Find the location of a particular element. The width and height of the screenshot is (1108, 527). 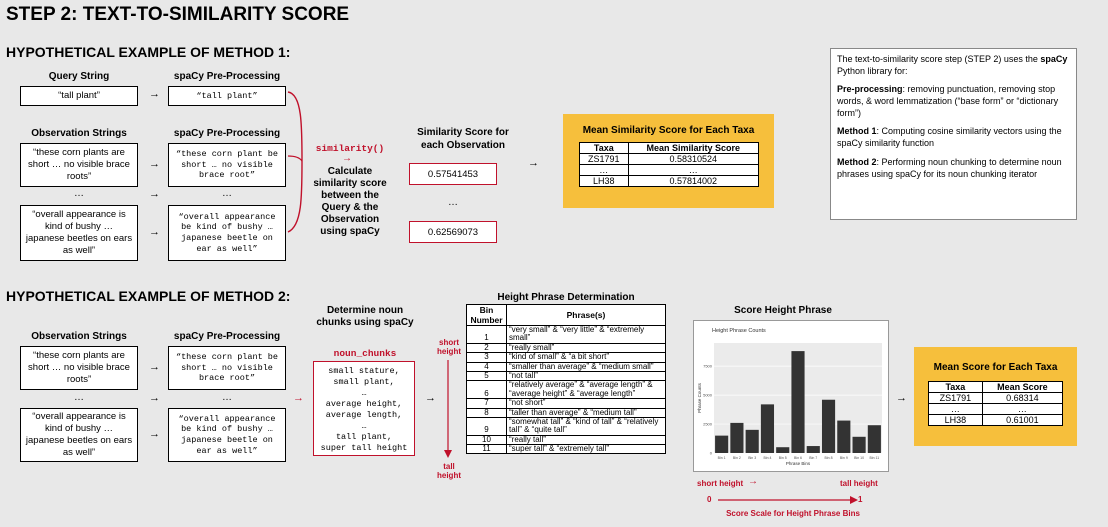

scale-arrow is located at coordinates (788, 500).